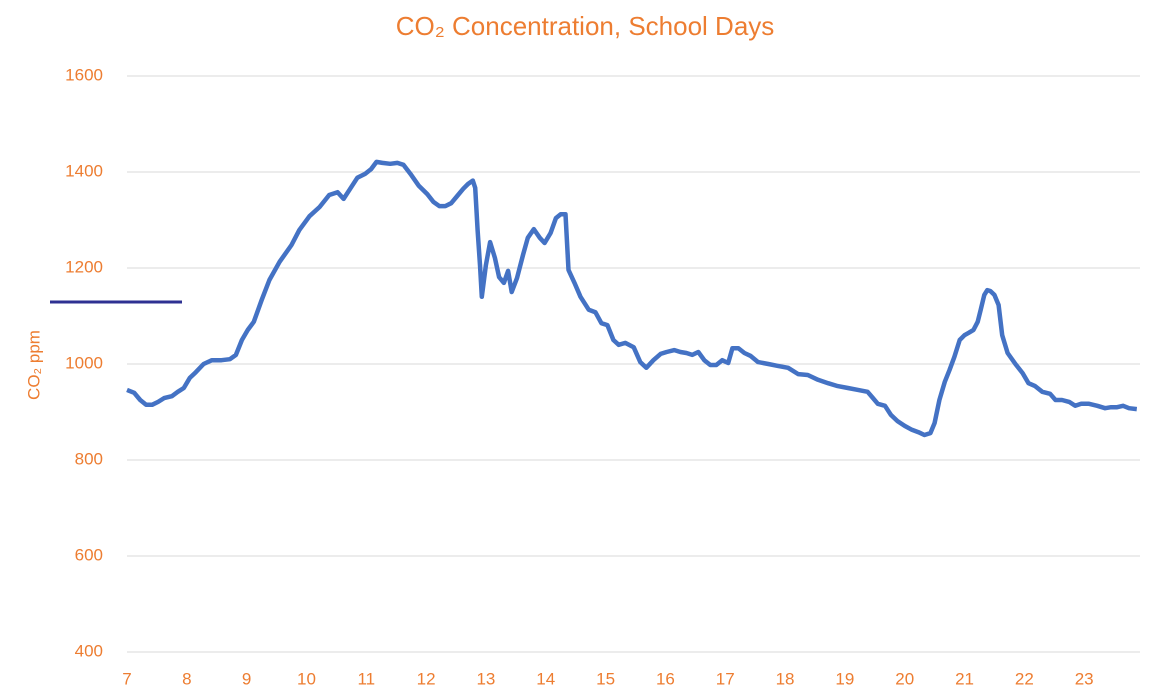 Image resolution: width=1153 pixels, height=692 pixels. Describe the element at coordinates (964, 678) in the screenshot. I see `x-tick-label: 21` at that location.